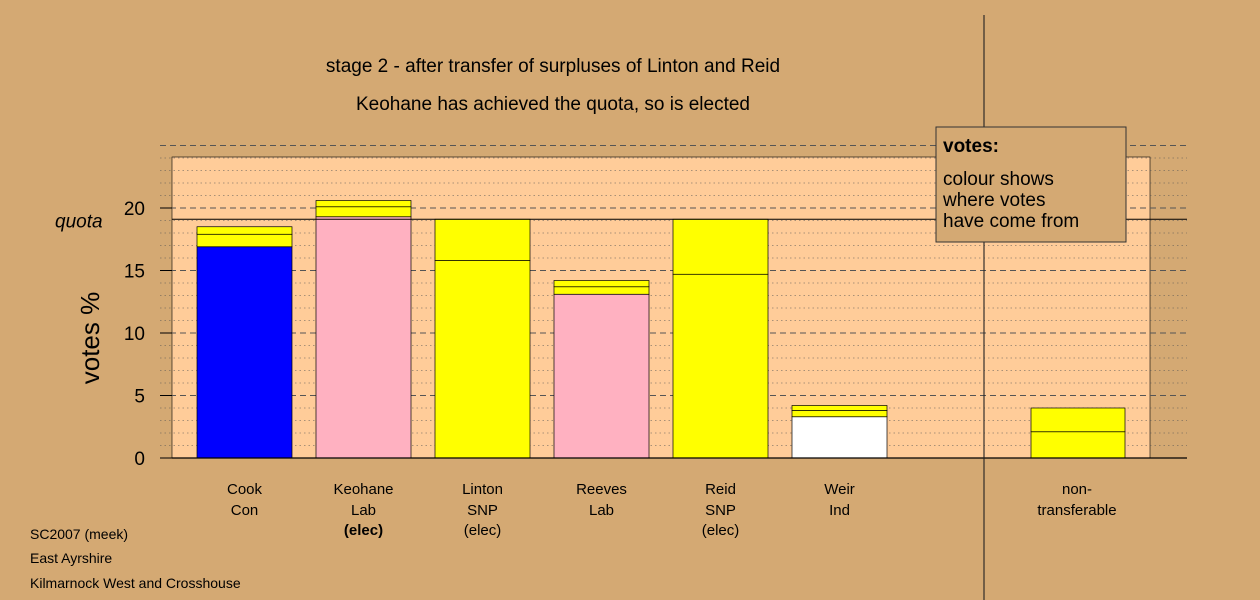  I want to click on nontransferable-label-line1: non-, so click(1077, 489).